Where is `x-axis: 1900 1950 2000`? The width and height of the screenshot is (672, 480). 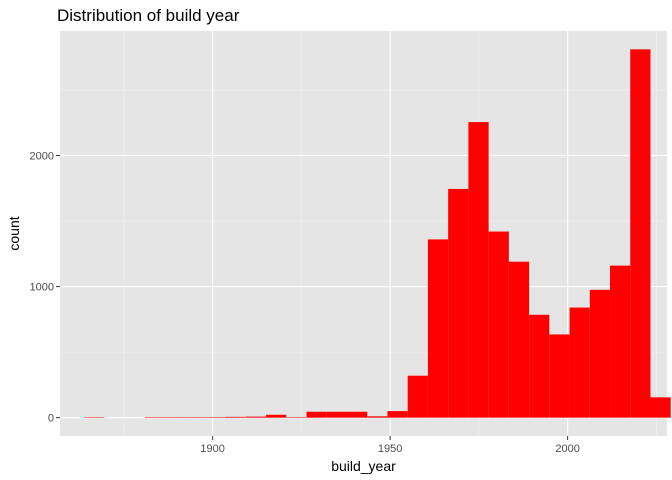 x-axis: 1900 1950 2000 is located at coordinates (390, 445).